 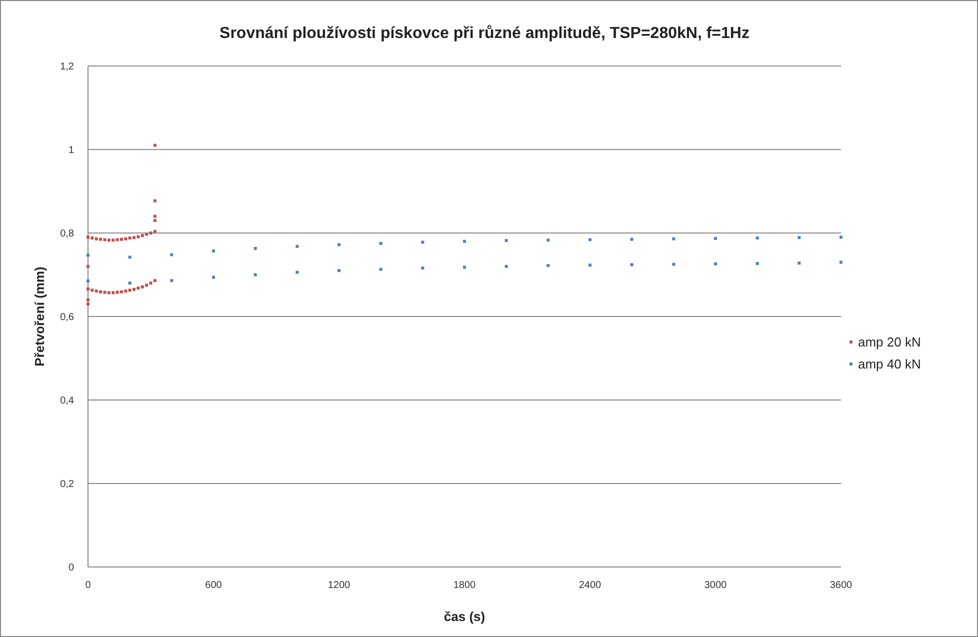 I want to click on y-tick-label: 0,6, so click(x=67, y=317).